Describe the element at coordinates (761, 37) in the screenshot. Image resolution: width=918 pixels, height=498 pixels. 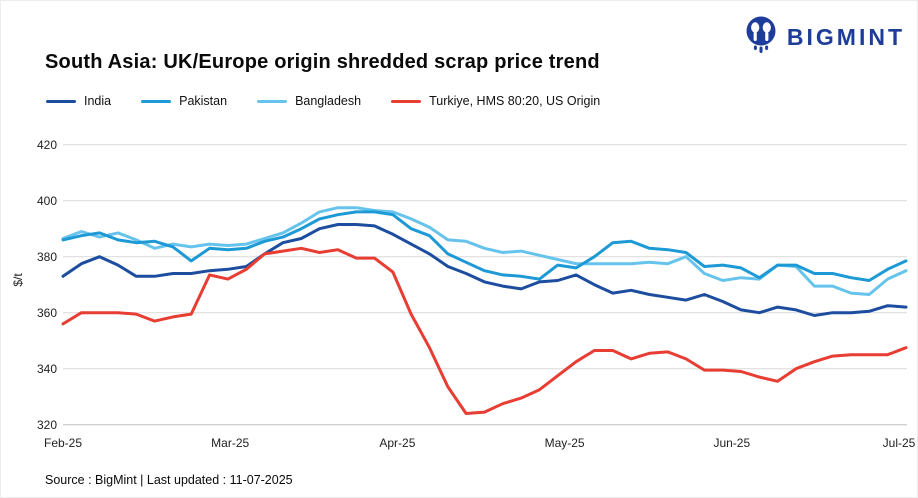
I see `bigmint-logo-icon` at that location.